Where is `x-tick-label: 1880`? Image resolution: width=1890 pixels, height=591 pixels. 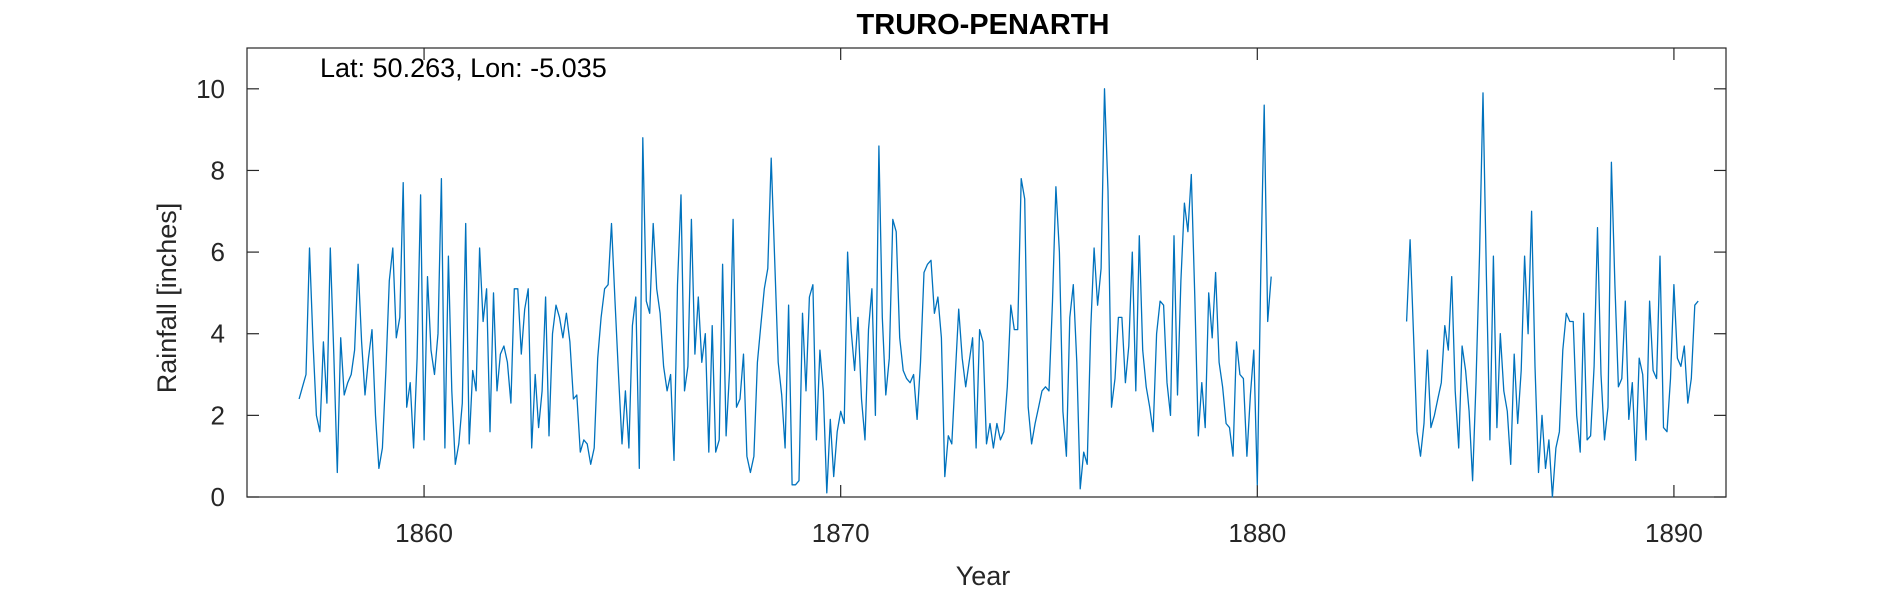 x-tick-label: 1880 is located at coordinates (1257, 533).